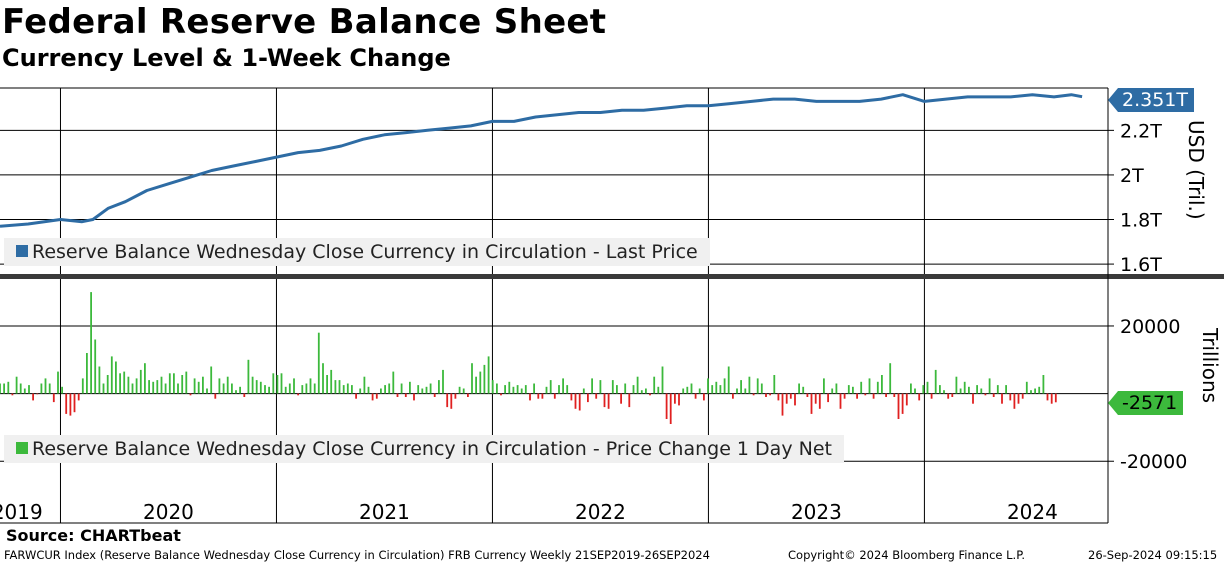  Describe the element at coordinates (1032, 512) in the screenshot. I see `x-tick-label: 2024` at that location.